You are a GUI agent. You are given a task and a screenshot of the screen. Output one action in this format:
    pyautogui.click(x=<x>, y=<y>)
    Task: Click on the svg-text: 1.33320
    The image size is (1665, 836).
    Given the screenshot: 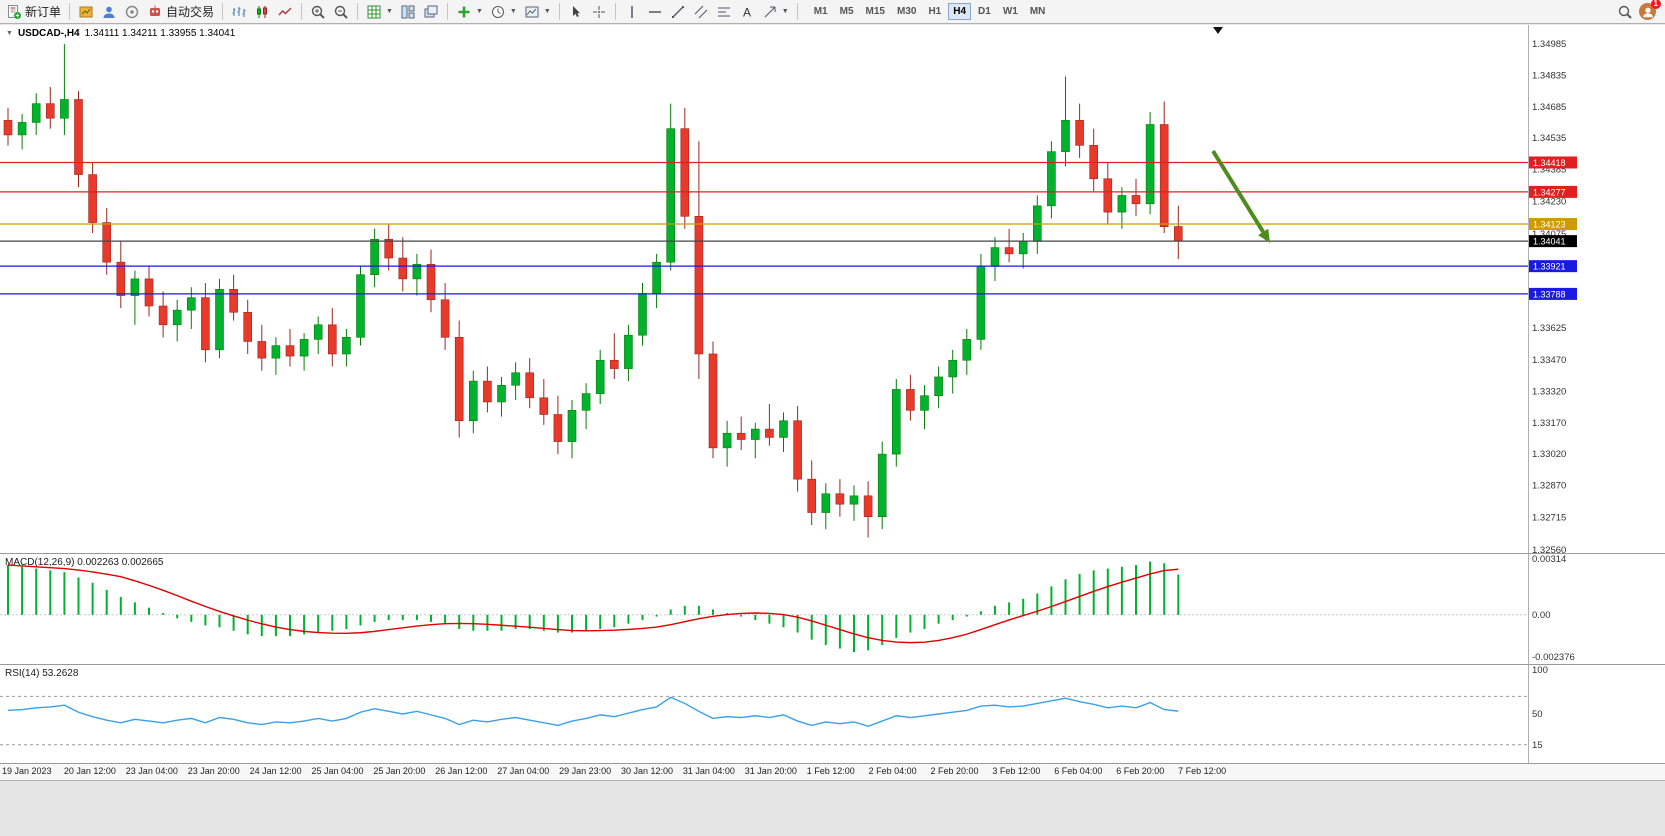 What is the action you would take?
    pyautogui.click(x=1549, y=392)
    